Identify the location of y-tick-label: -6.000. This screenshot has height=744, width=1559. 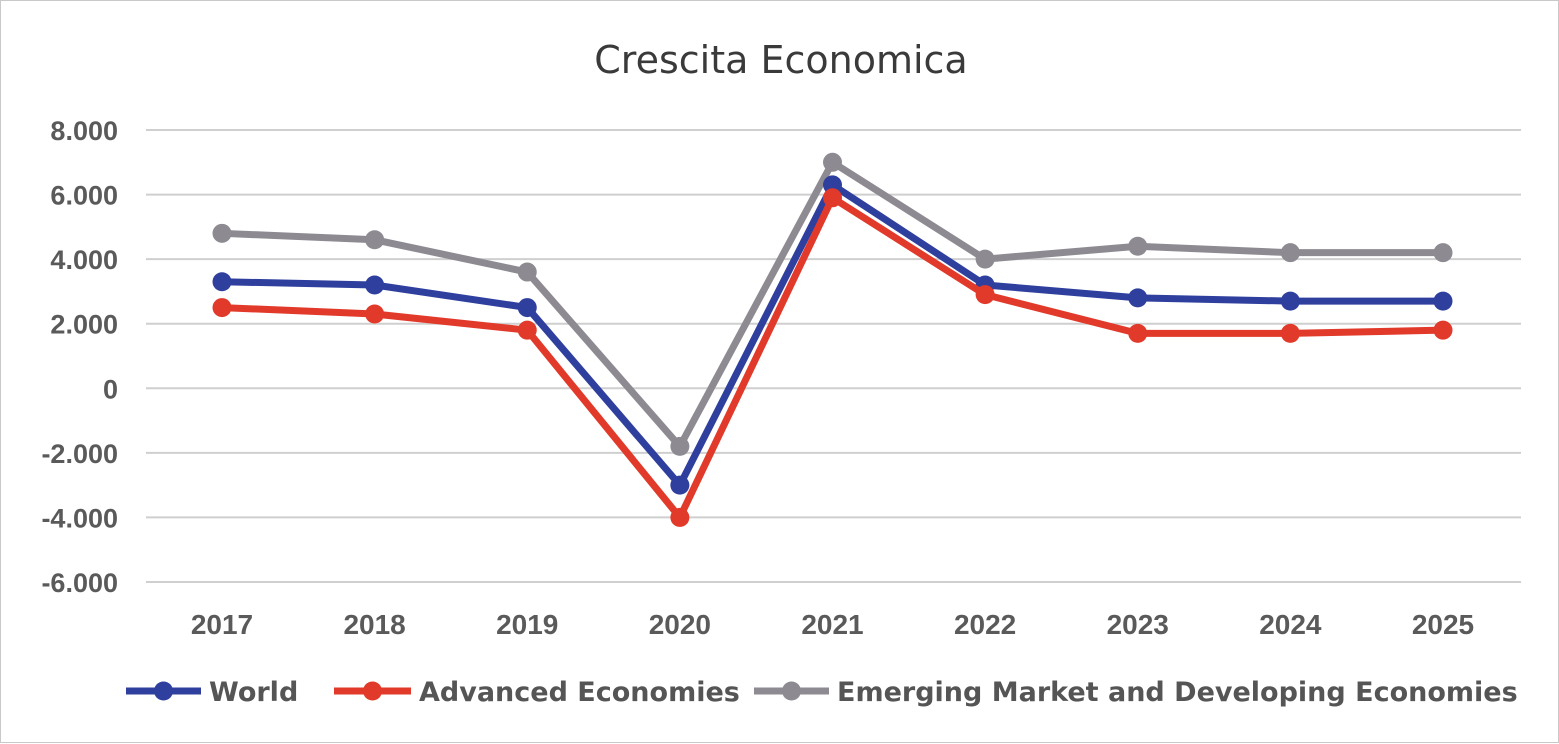
(79, 583).